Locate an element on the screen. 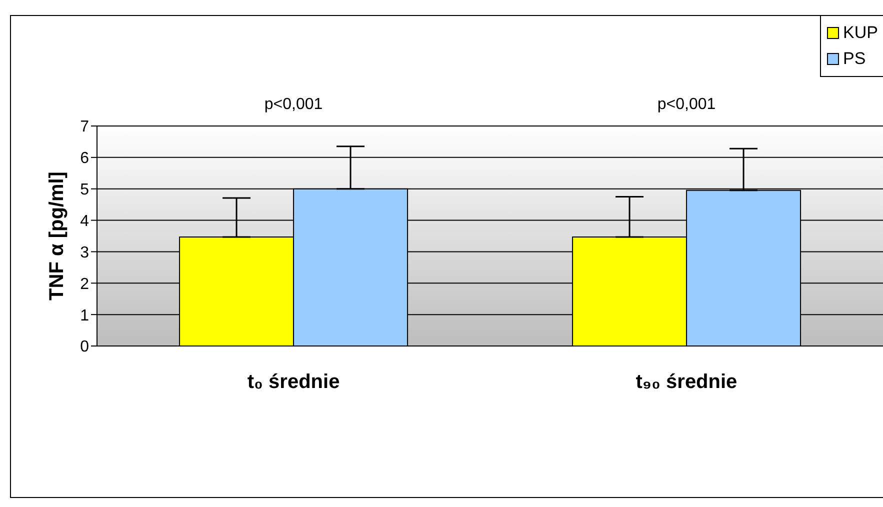 The image size is (883, 507). y-tick-label: 2 is located at coordinates (85, 284).